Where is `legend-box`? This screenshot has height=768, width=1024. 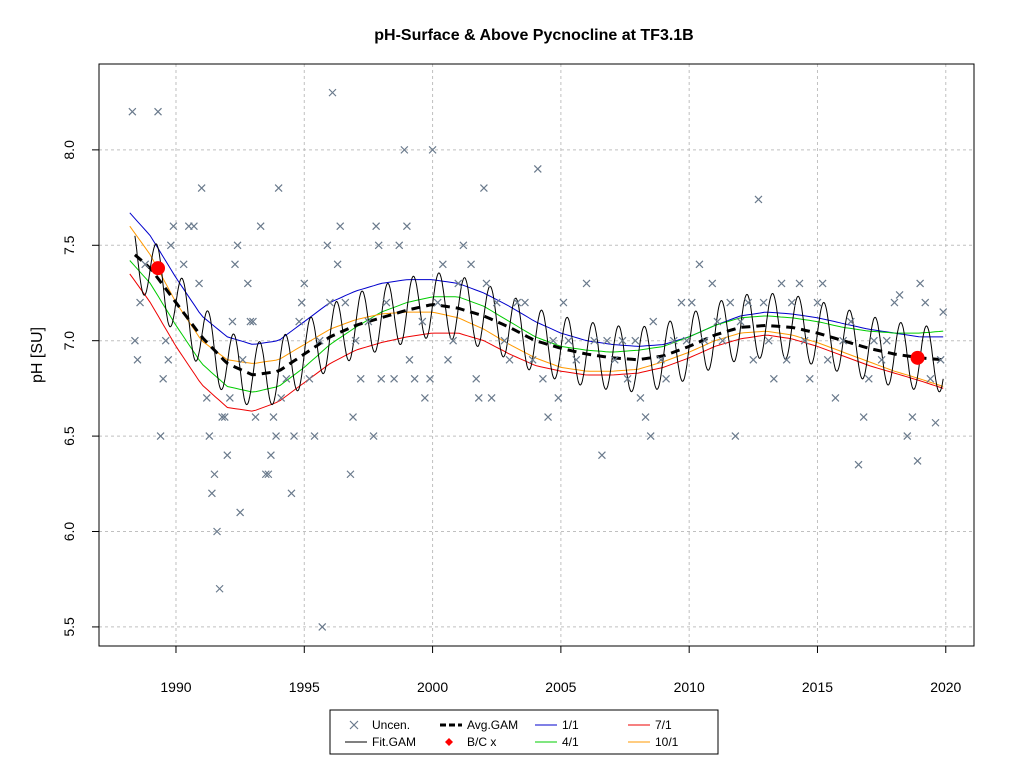 legend-box is located at coordinates (524, 732).